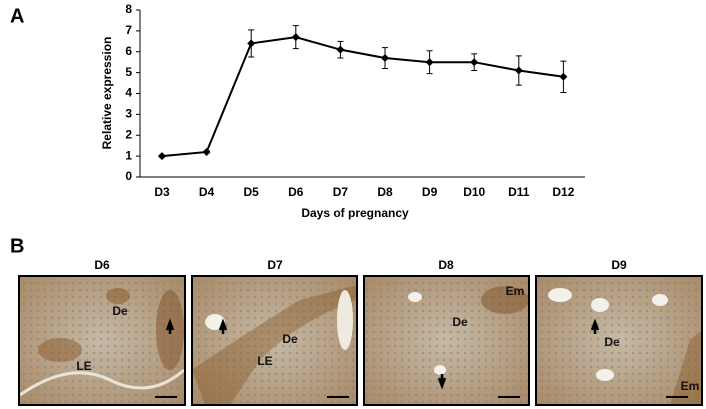 This screenshot has width=706, height=409. Describe the element at coordinates (128, 114) in the screenshot. I see `y-tick-label: 3` at that location.